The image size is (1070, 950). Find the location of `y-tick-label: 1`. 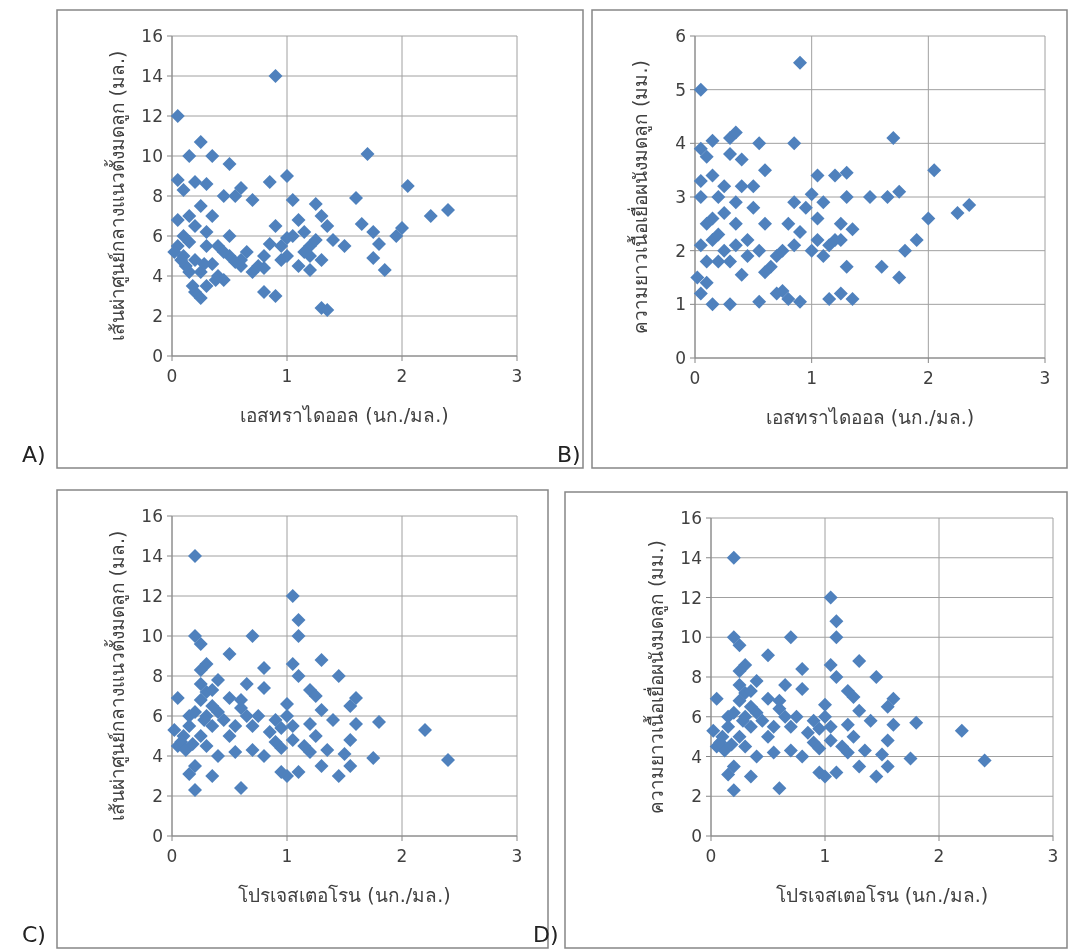

y-tick-label: 1 is located at coordinates (680, 304).